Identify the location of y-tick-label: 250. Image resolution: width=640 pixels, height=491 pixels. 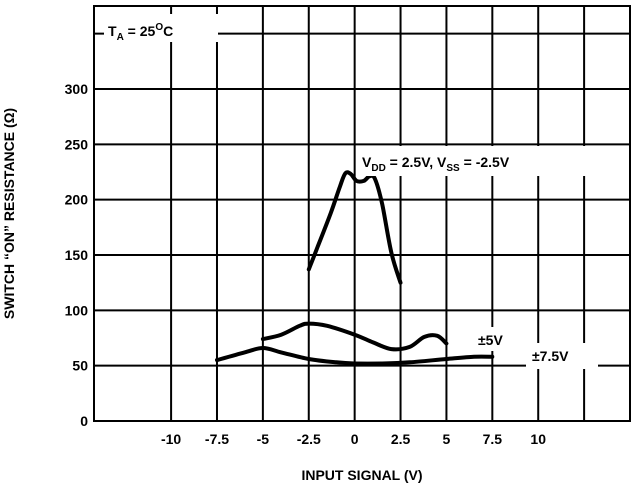
(77, 144).